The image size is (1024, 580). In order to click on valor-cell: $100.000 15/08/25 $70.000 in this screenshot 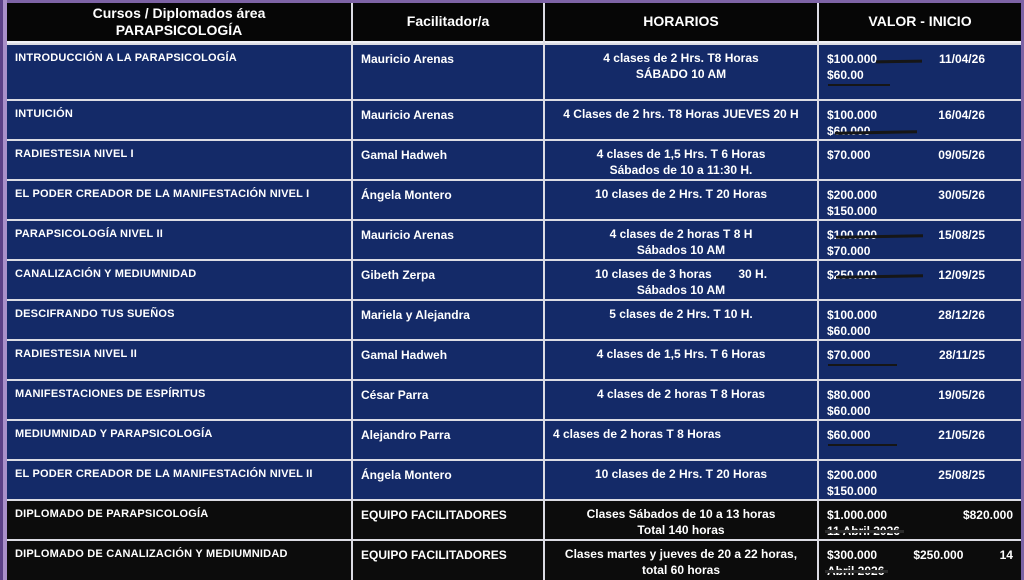, I will do `click(920, 240)`.